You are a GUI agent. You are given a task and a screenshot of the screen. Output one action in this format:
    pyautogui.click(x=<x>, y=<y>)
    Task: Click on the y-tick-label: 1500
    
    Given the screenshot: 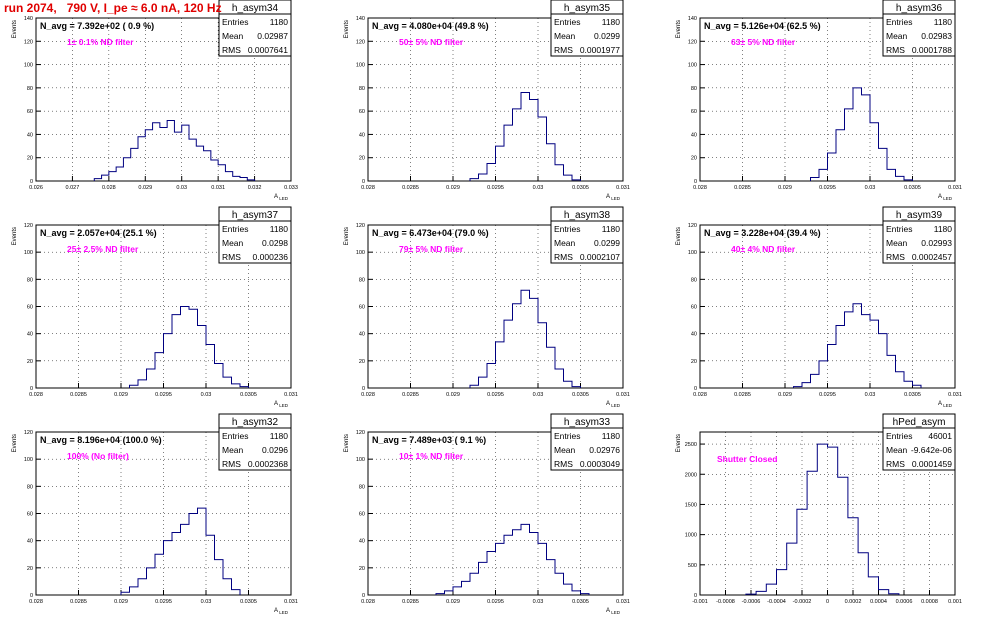 What is the action you would take?
    pyautogui.click(x=691, y=505)
    